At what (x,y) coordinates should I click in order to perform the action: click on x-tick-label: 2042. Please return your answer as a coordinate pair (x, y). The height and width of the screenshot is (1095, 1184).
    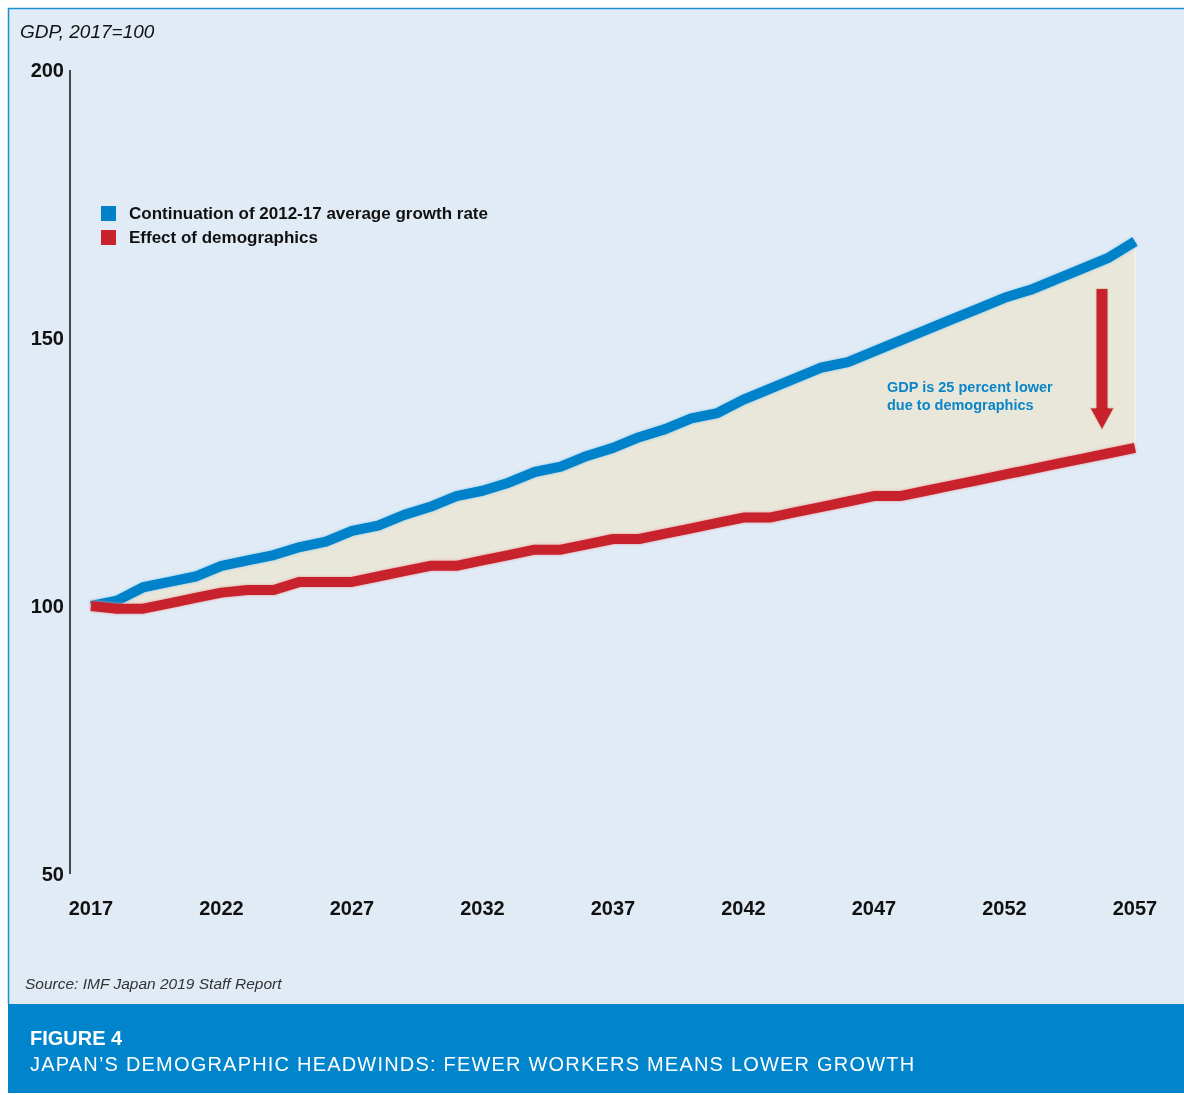
    Looking at the image, I should click on (743, 908).